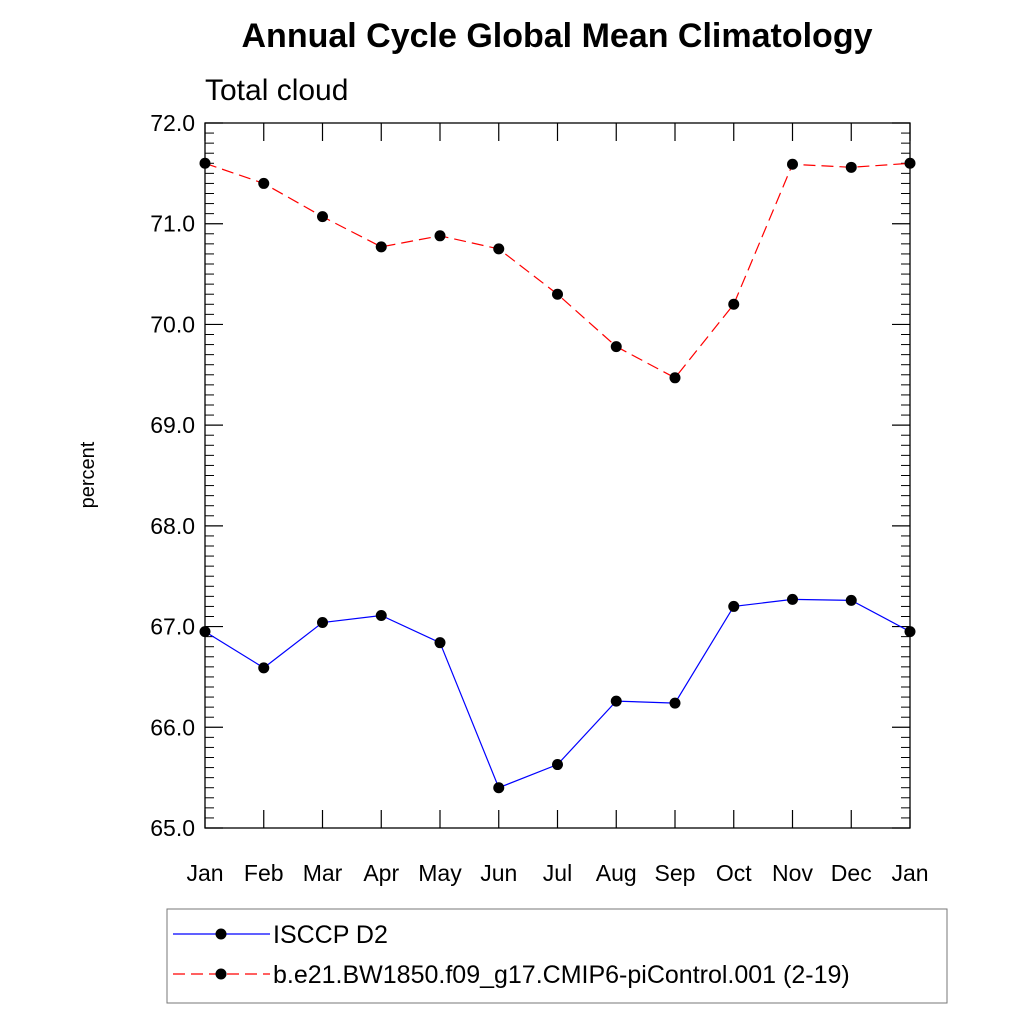 The height and width of the screenshot is (1024, 1024). I want to click on x-tick-label: Sep, so click(675, 873).